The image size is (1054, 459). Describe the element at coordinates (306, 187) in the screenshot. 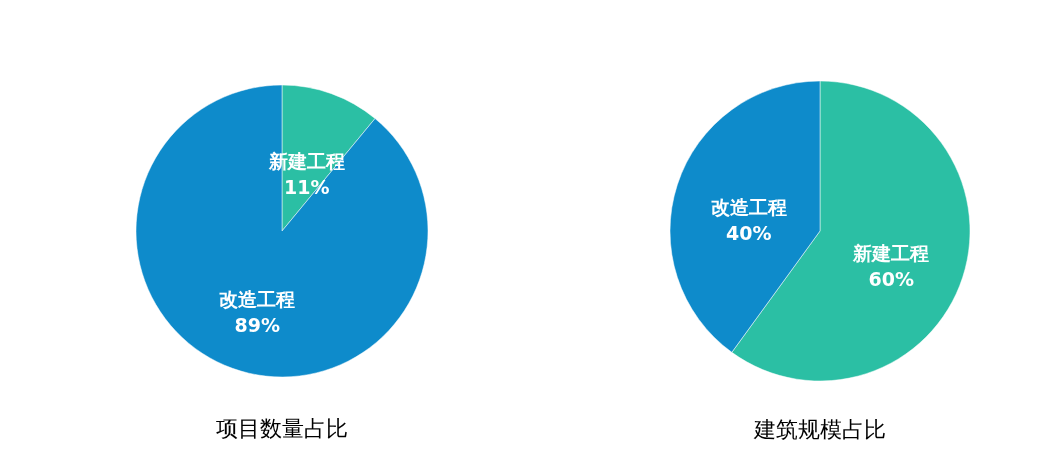

I see `data-label: 11%` at that location.